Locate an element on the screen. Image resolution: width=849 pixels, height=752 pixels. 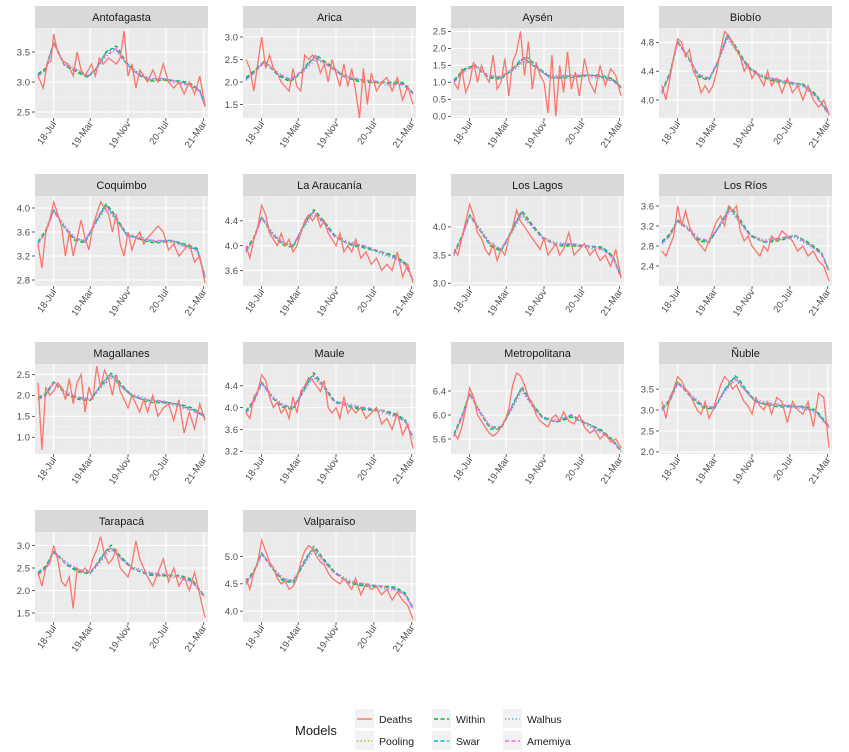
legend-label: Deaths is located at coordinates (395, 720).